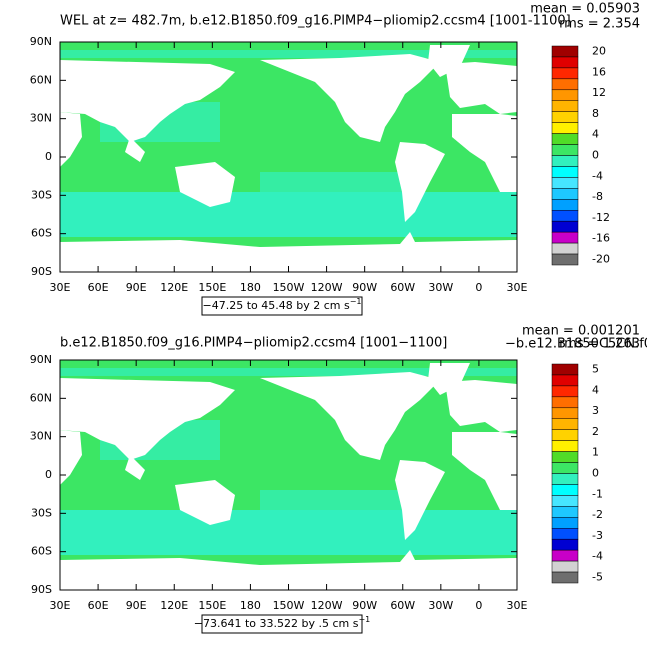 The image size is (647, 651). Describe the element at coordinates (276, 623) in the screenshot. I see `range-text: −73.641 to 33.522 by .5 cm s` at that location.